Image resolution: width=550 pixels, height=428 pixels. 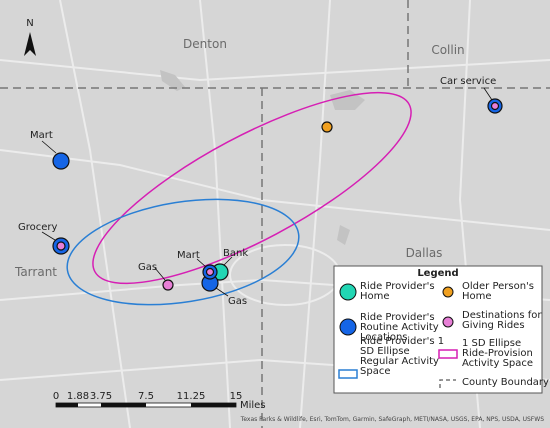 I want to click on place-label: Bank, so click(x=235, y=253).